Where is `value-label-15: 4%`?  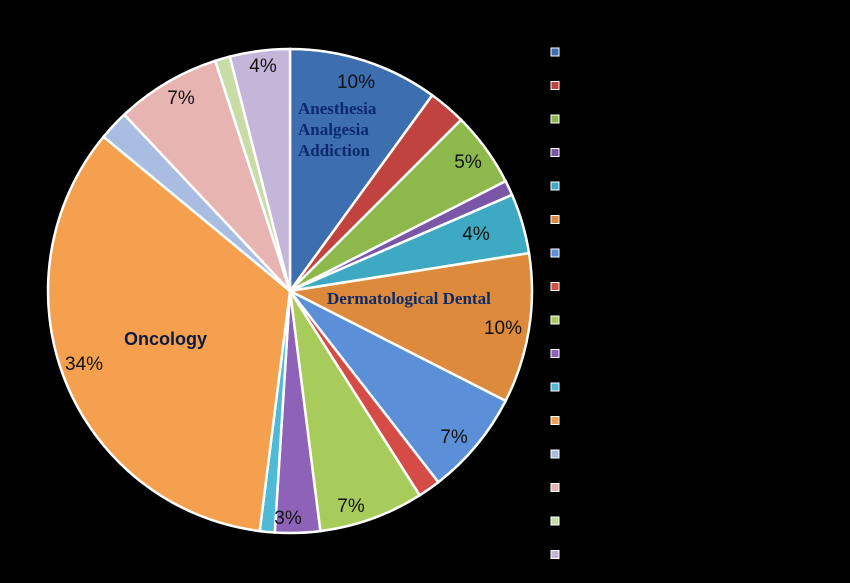 value-label-15: 4% is located at coordinates (263, 66).